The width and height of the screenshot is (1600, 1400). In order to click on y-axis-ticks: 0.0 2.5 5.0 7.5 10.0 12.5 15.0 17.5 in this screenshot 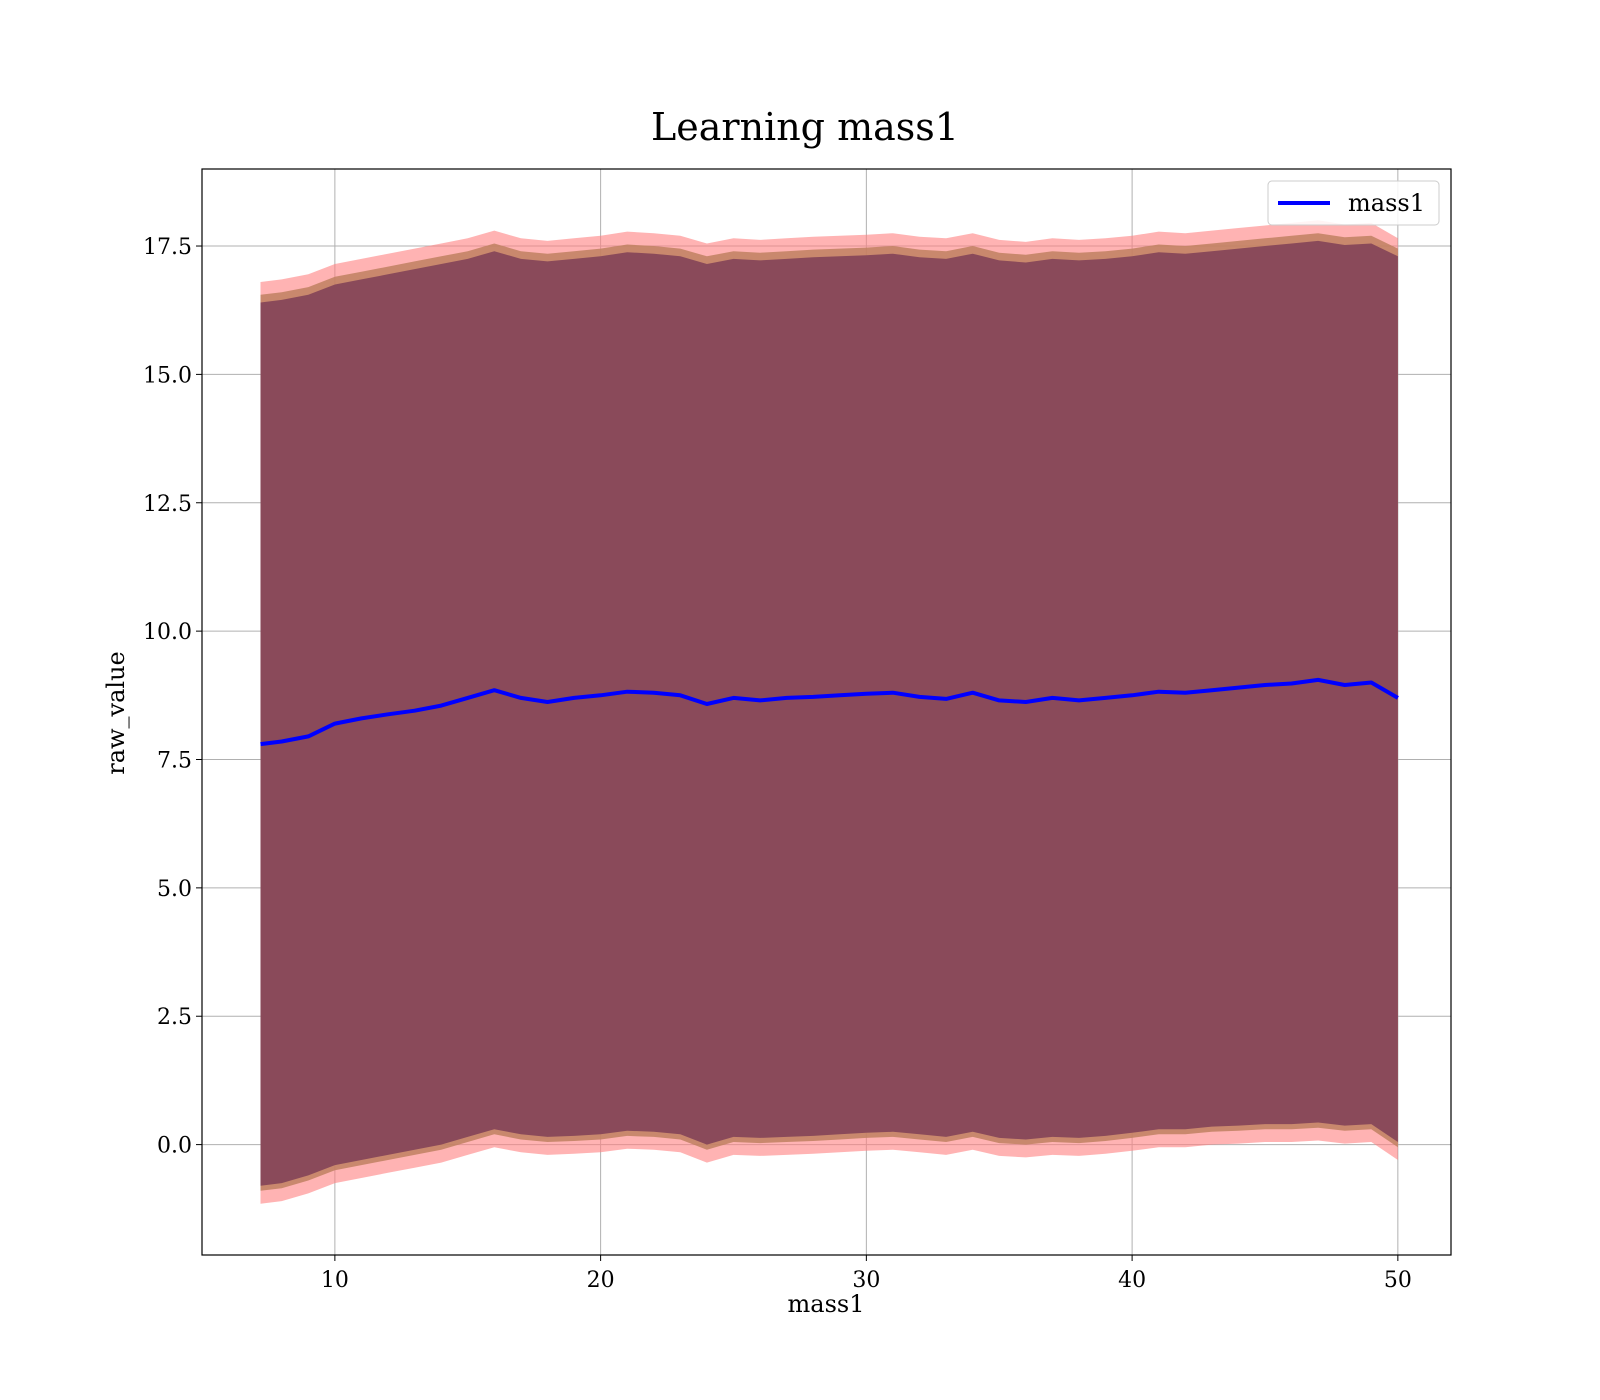, I will do `click(172, 697)`.